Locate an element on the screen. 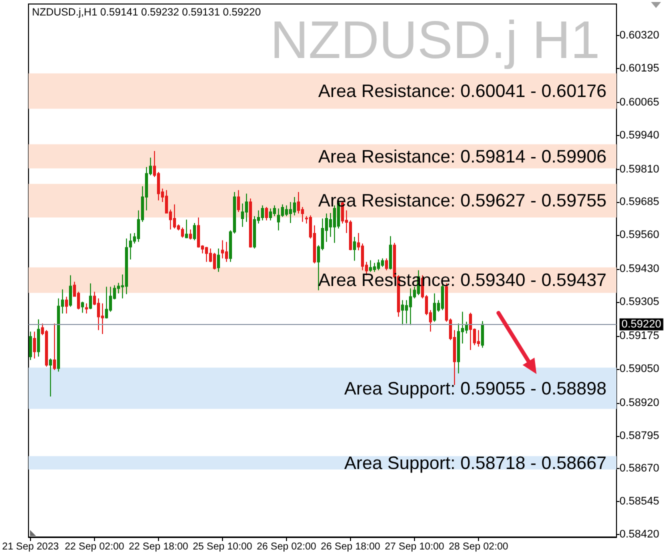 This screenshot has width=664, height=560. x-tick-label: 22 Sep 02:00 is located at coordinates (94, 547).